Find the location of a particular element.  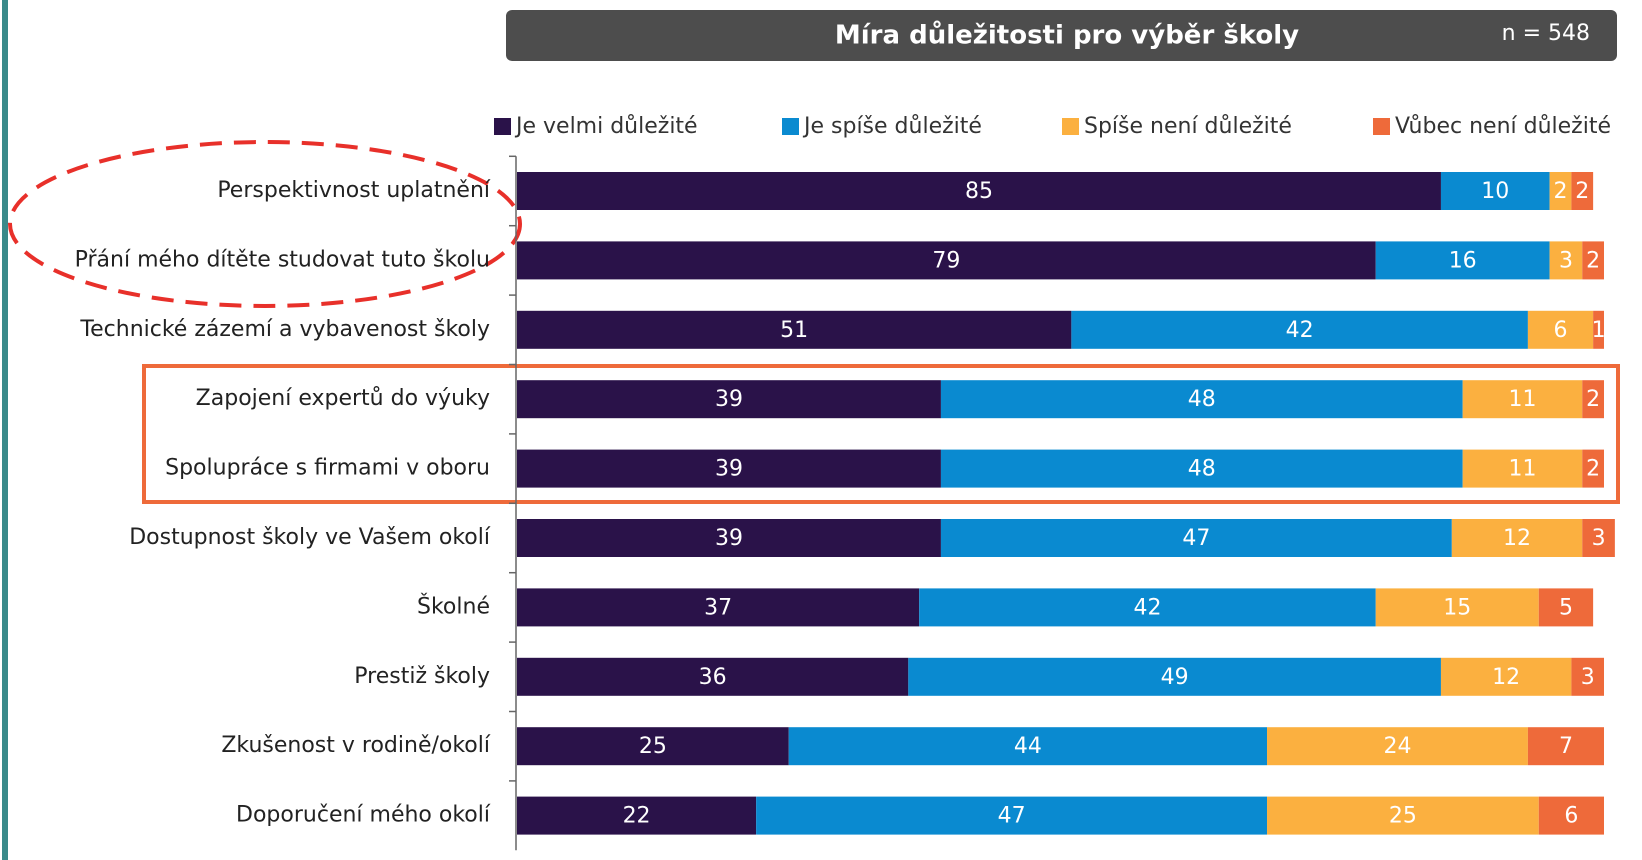

legend-label: Je velmi důležité is located at coordinates (606, 126).